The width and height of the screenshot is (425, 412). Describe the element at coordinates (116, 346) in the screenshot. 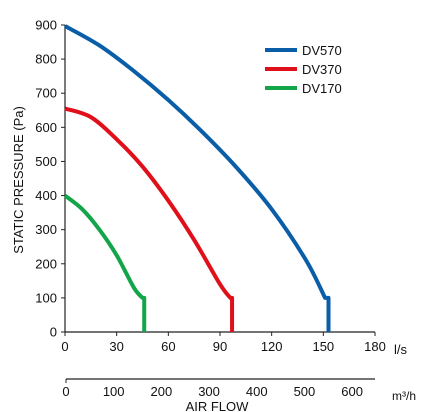

I see `x-tick-label: 30` at that location.